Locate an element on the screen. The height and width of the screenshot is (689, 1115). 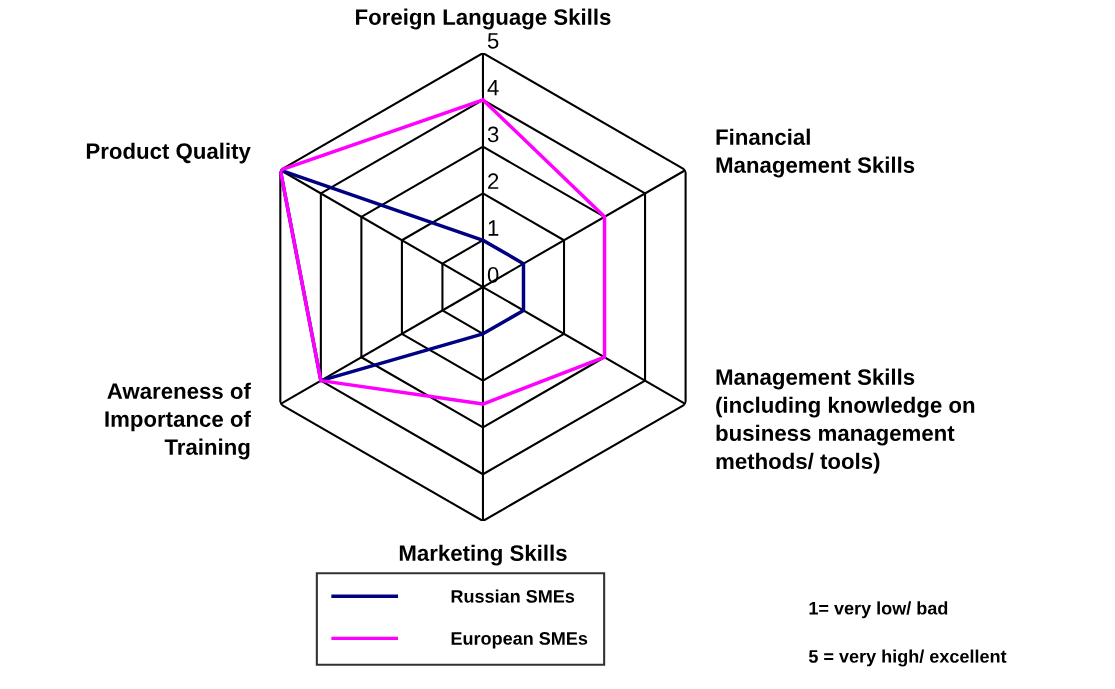
spoke-label: Foreign Language Skills is located at coordinates (483, 19).